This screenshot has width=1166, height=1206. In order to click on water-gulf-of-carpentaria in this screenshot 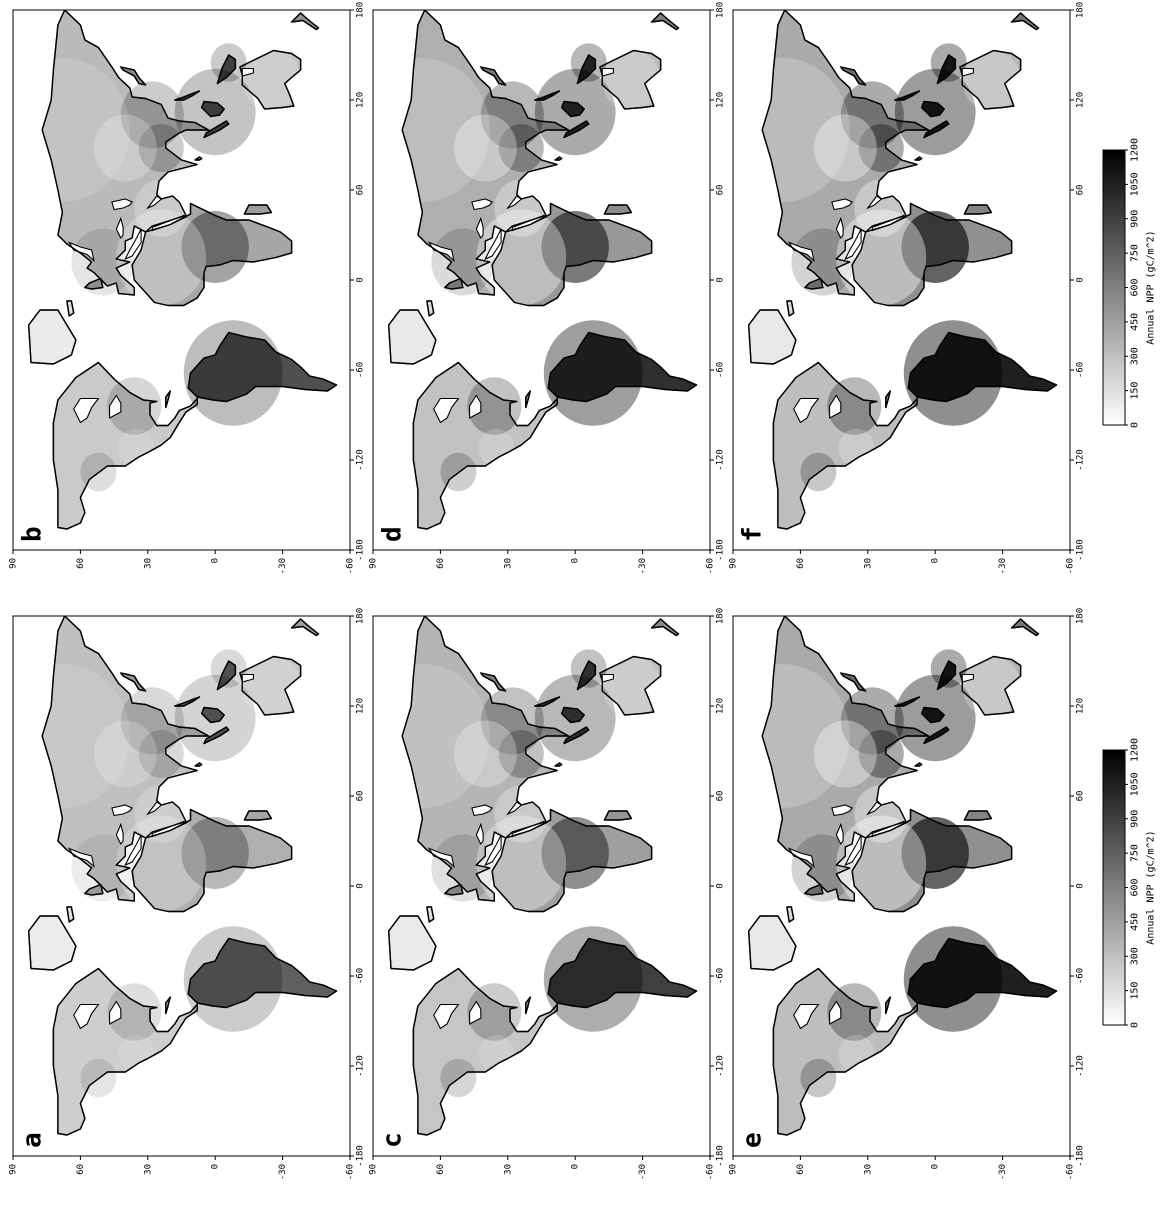, I will do `click(247, 678)`.